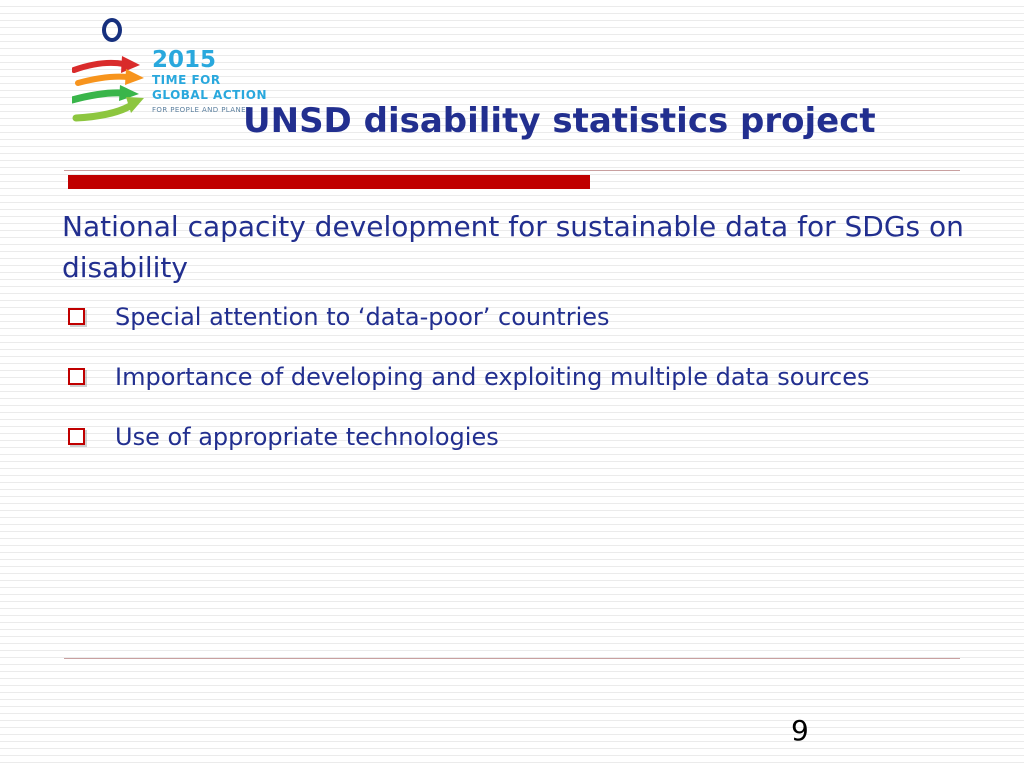  I want to click on page-number: 9, so click(800, 730).